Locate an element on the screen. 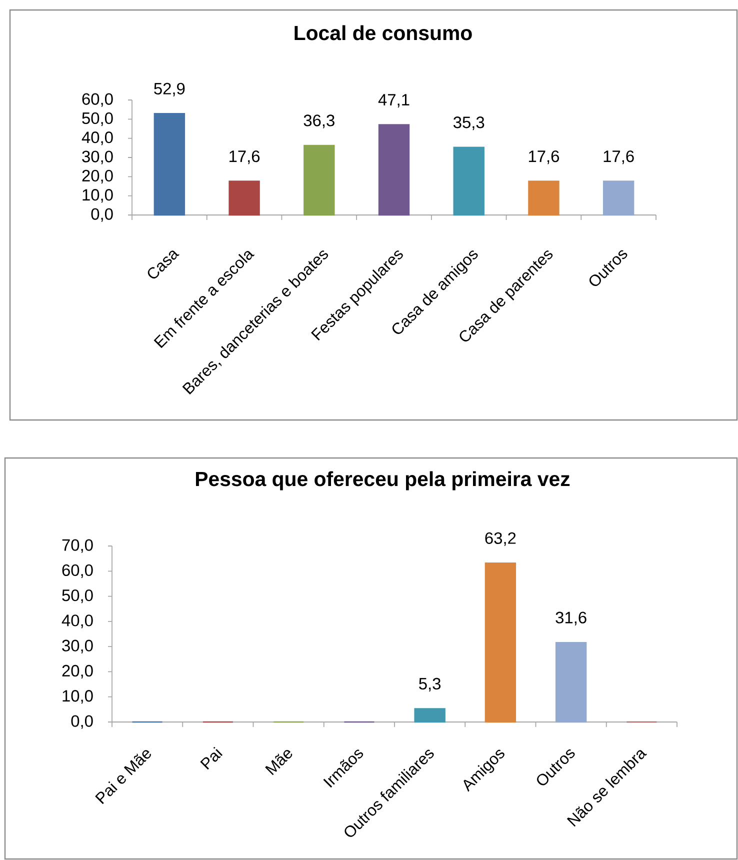 The height and width of the screenshot is (860, 738). chart-title: Pessoa que ofereceu pela primeira vez is located at coordinates (383, 480).